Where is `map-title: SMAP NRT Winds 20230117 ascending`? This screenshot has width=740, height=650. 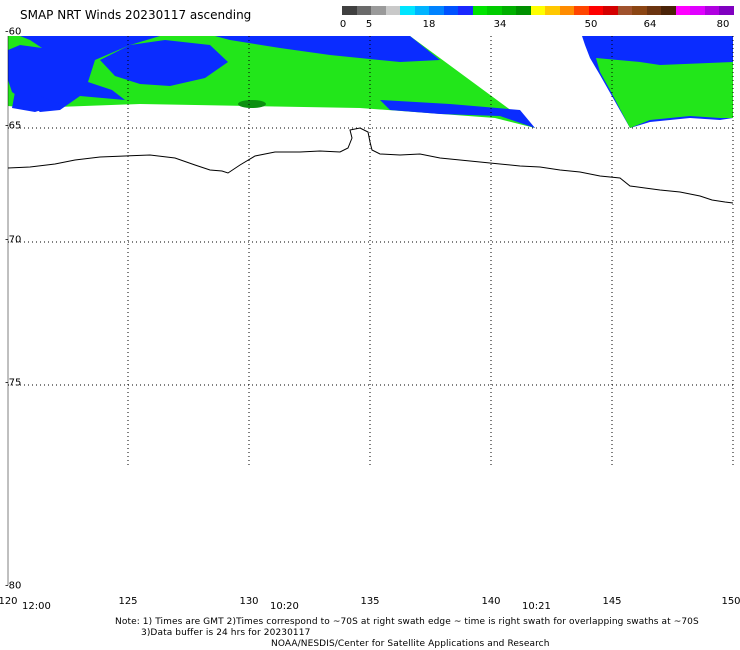 map-title: SMAP NRT Winds 20230117 ascending is located at coordinates (136, 15).